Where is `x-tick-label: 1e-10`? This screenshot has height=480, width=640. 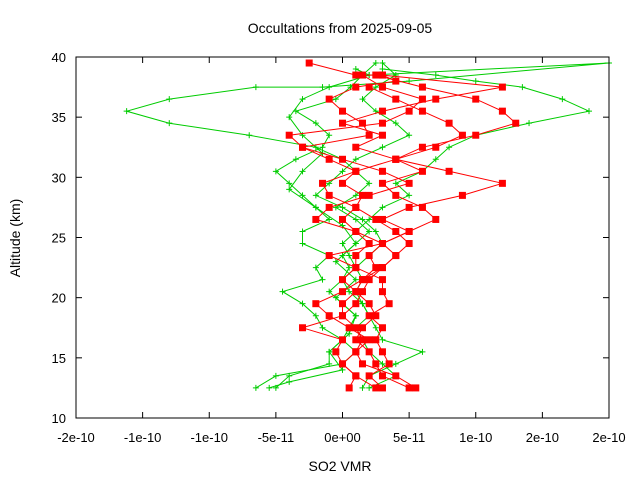 x-tick-label: 1e-10 is located at coordinates (475, 437).